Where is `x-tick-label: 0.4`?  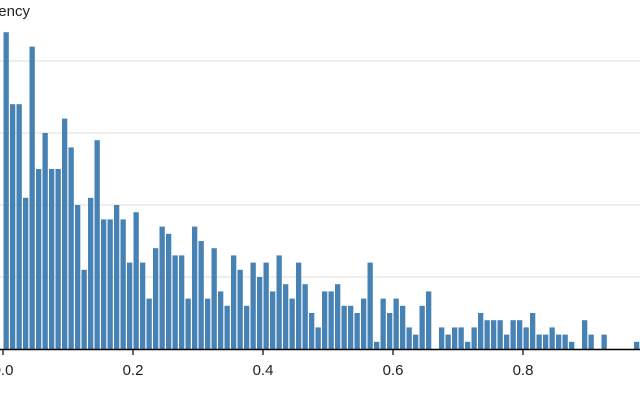 x-tick-label: 0.4 is located at coordinates (263, 370).